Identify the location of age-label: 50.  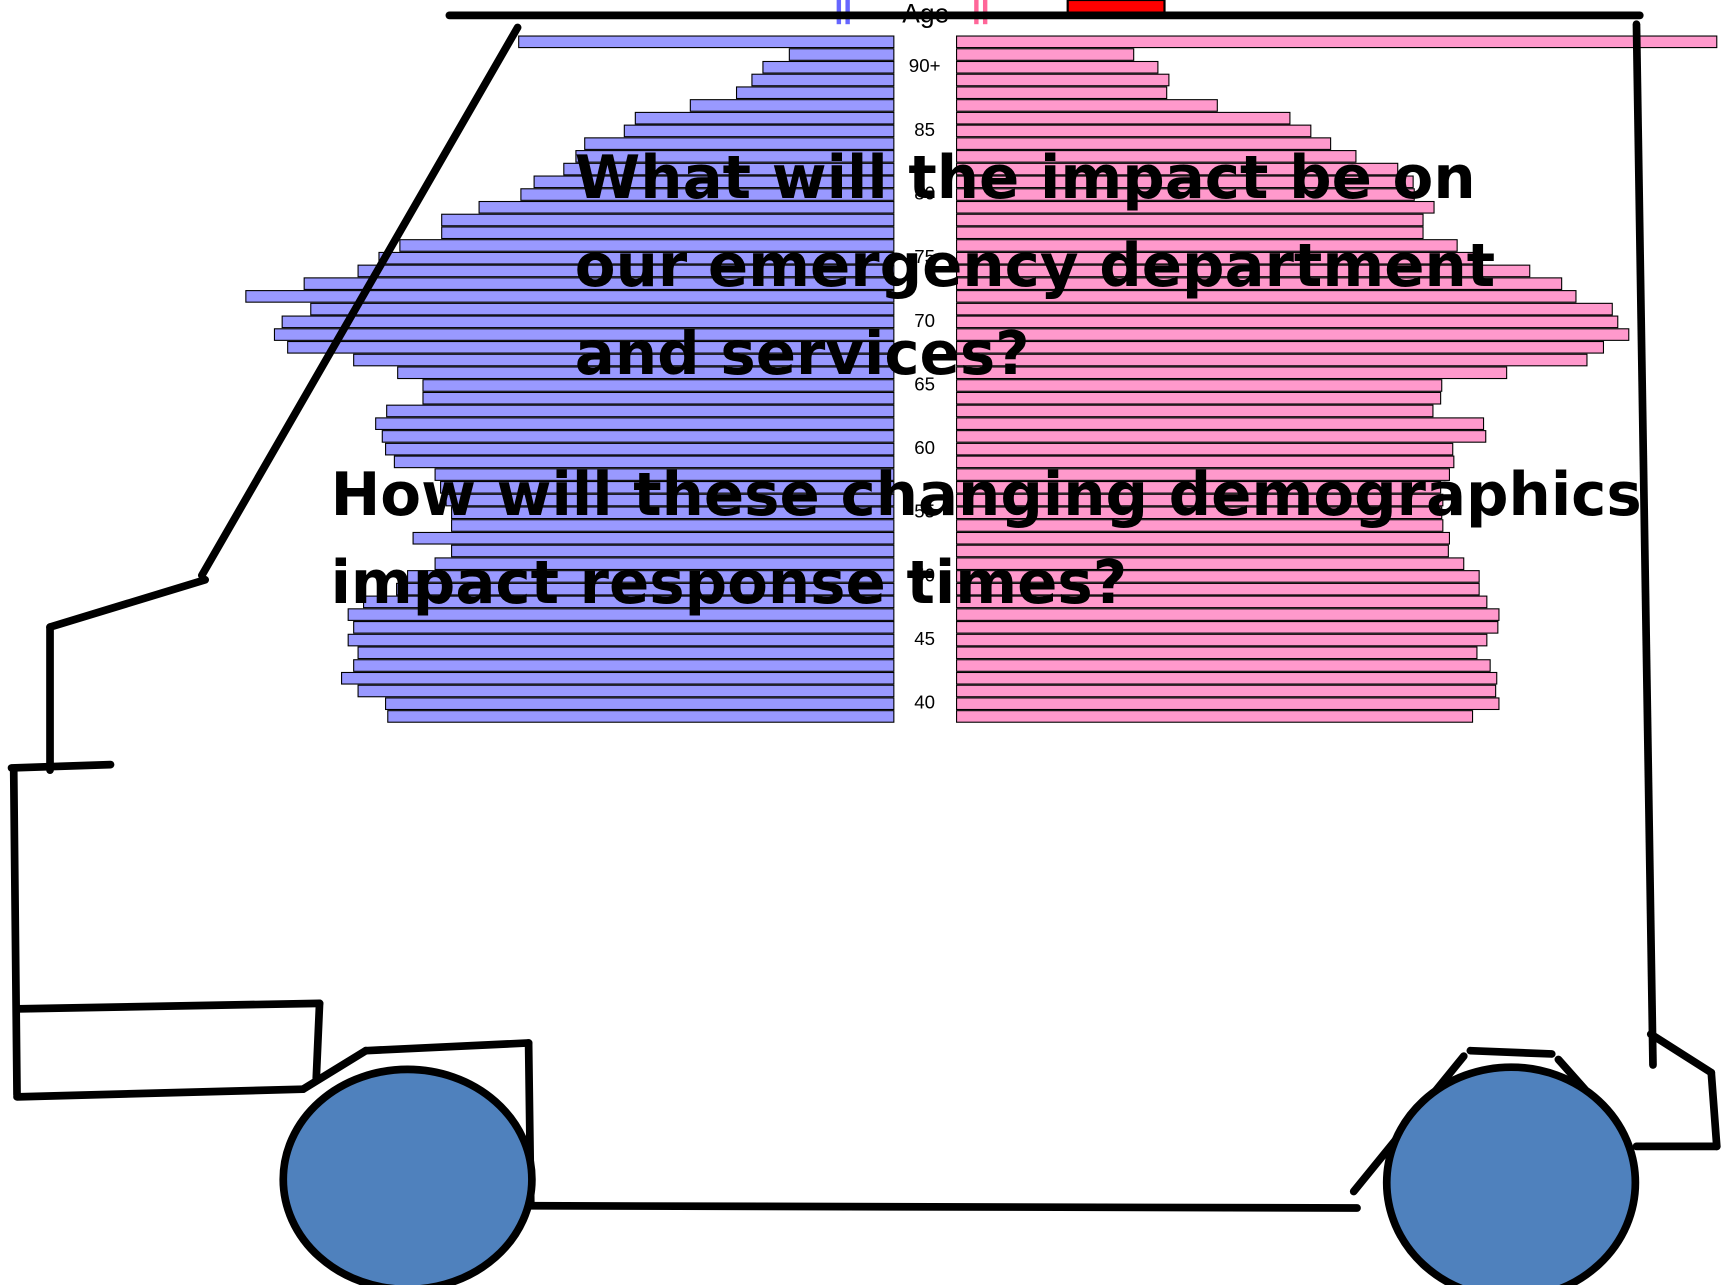
(924, 574).